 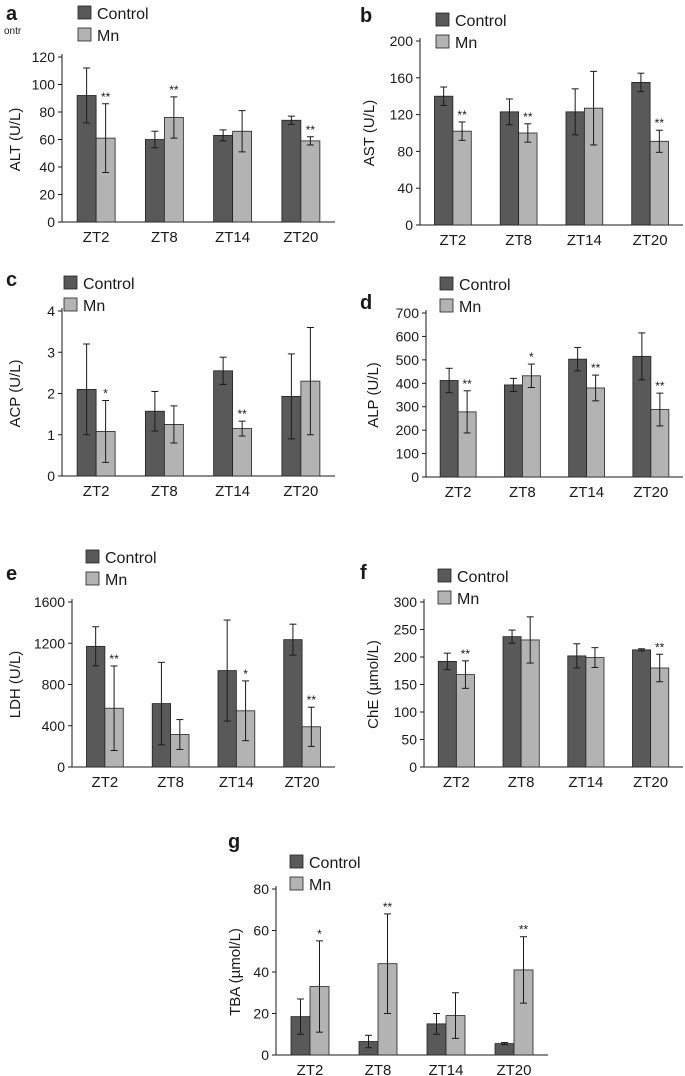 I want to click on panel-f-category-label: ZT20, so click(x=650, y=782).